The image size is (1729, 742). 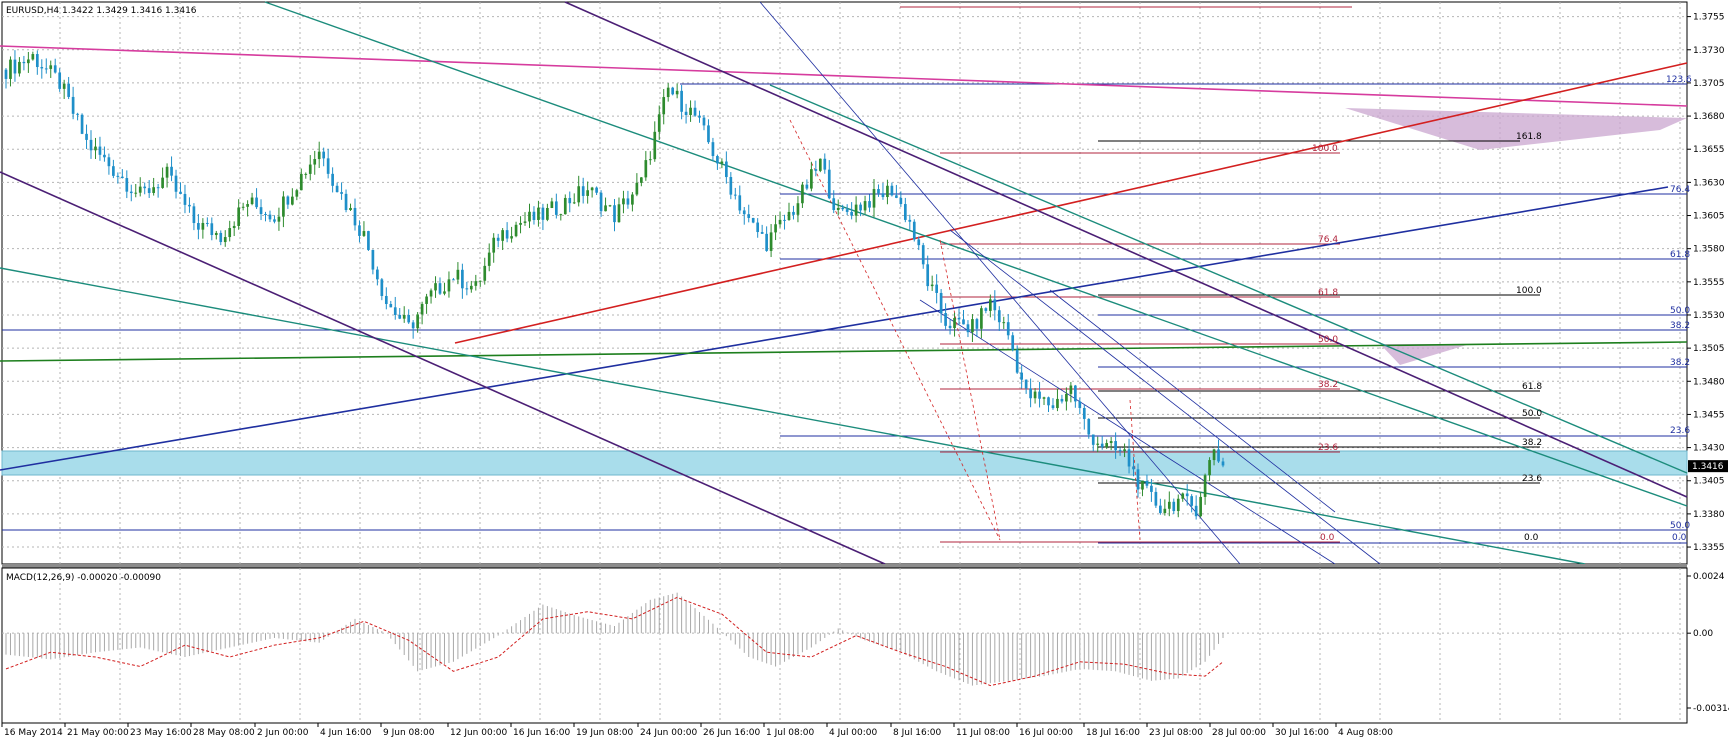 What do you see at coordinates (1680, 431) in the screenshot?
I see `fib-label: 23.6` at bounding box center [1680, 431].